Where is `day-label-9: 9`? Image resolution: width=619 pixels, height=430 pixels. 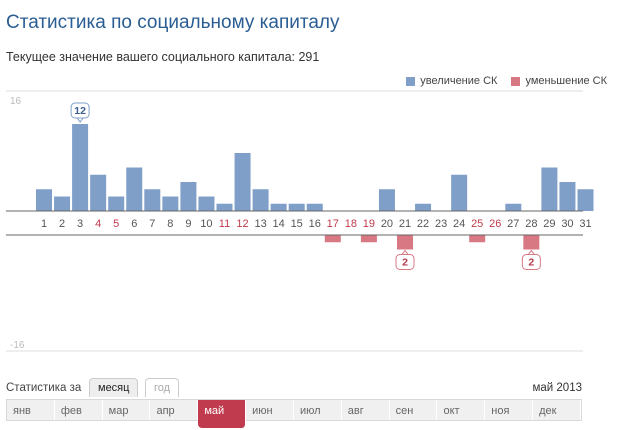 day-label-9: 9 is located at coordinates (188, 224).